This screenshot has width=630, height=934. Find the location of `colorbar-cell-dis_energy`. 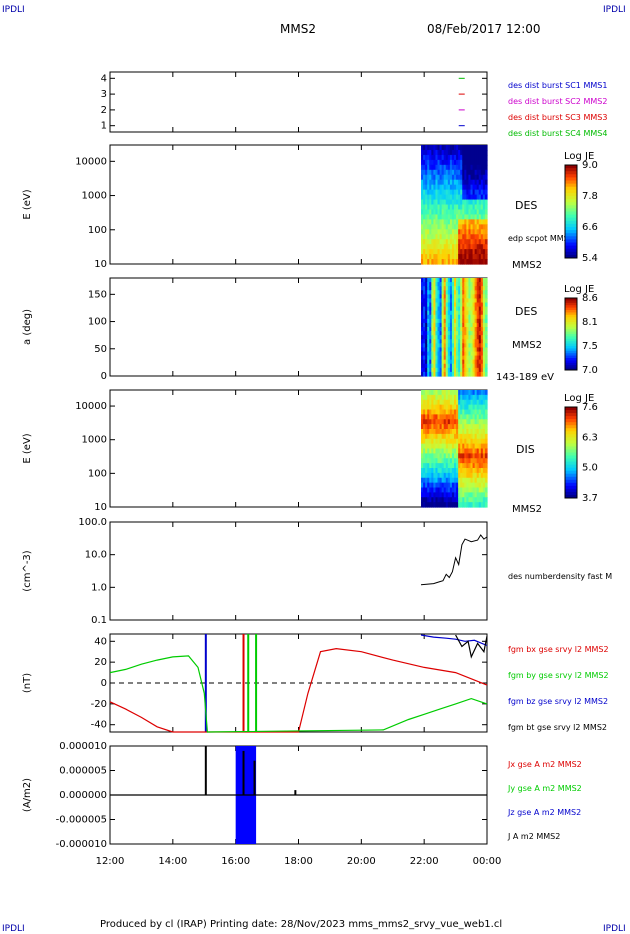

colorbar-cell-dis_energy is located at coordinates (571, 430).